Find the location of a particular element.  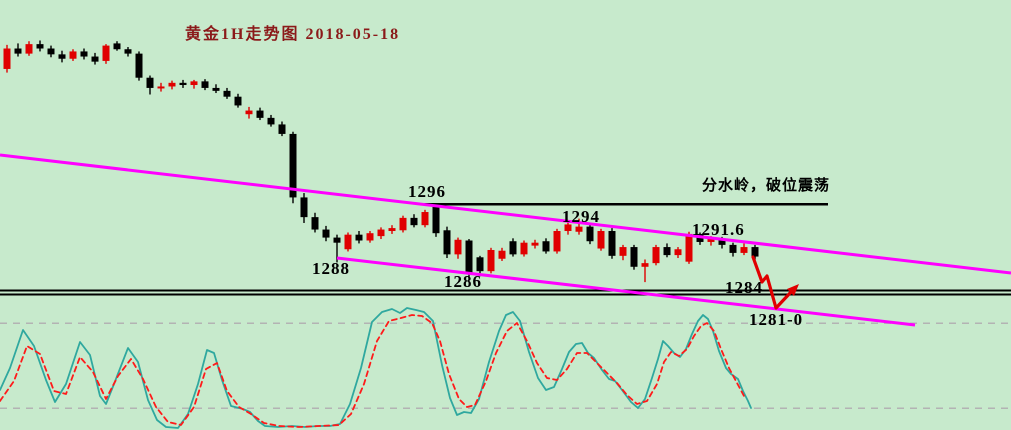

chart-title: 黄金1H走势图 2018-05-18 is located at coordinates (293, 34).